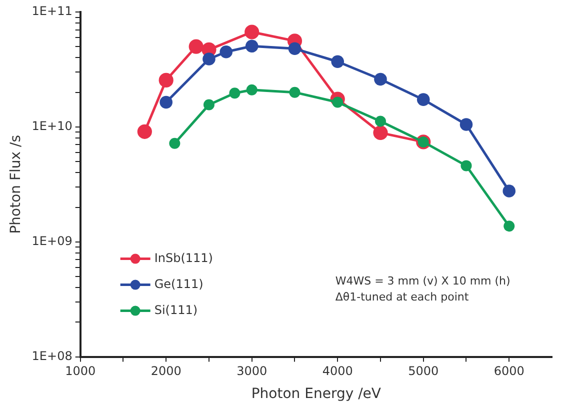 The image size is (562, 407). Describe the element at coordinates (179, 283) in the screenshot. I see `legend-label: Ge(111)` at that location.